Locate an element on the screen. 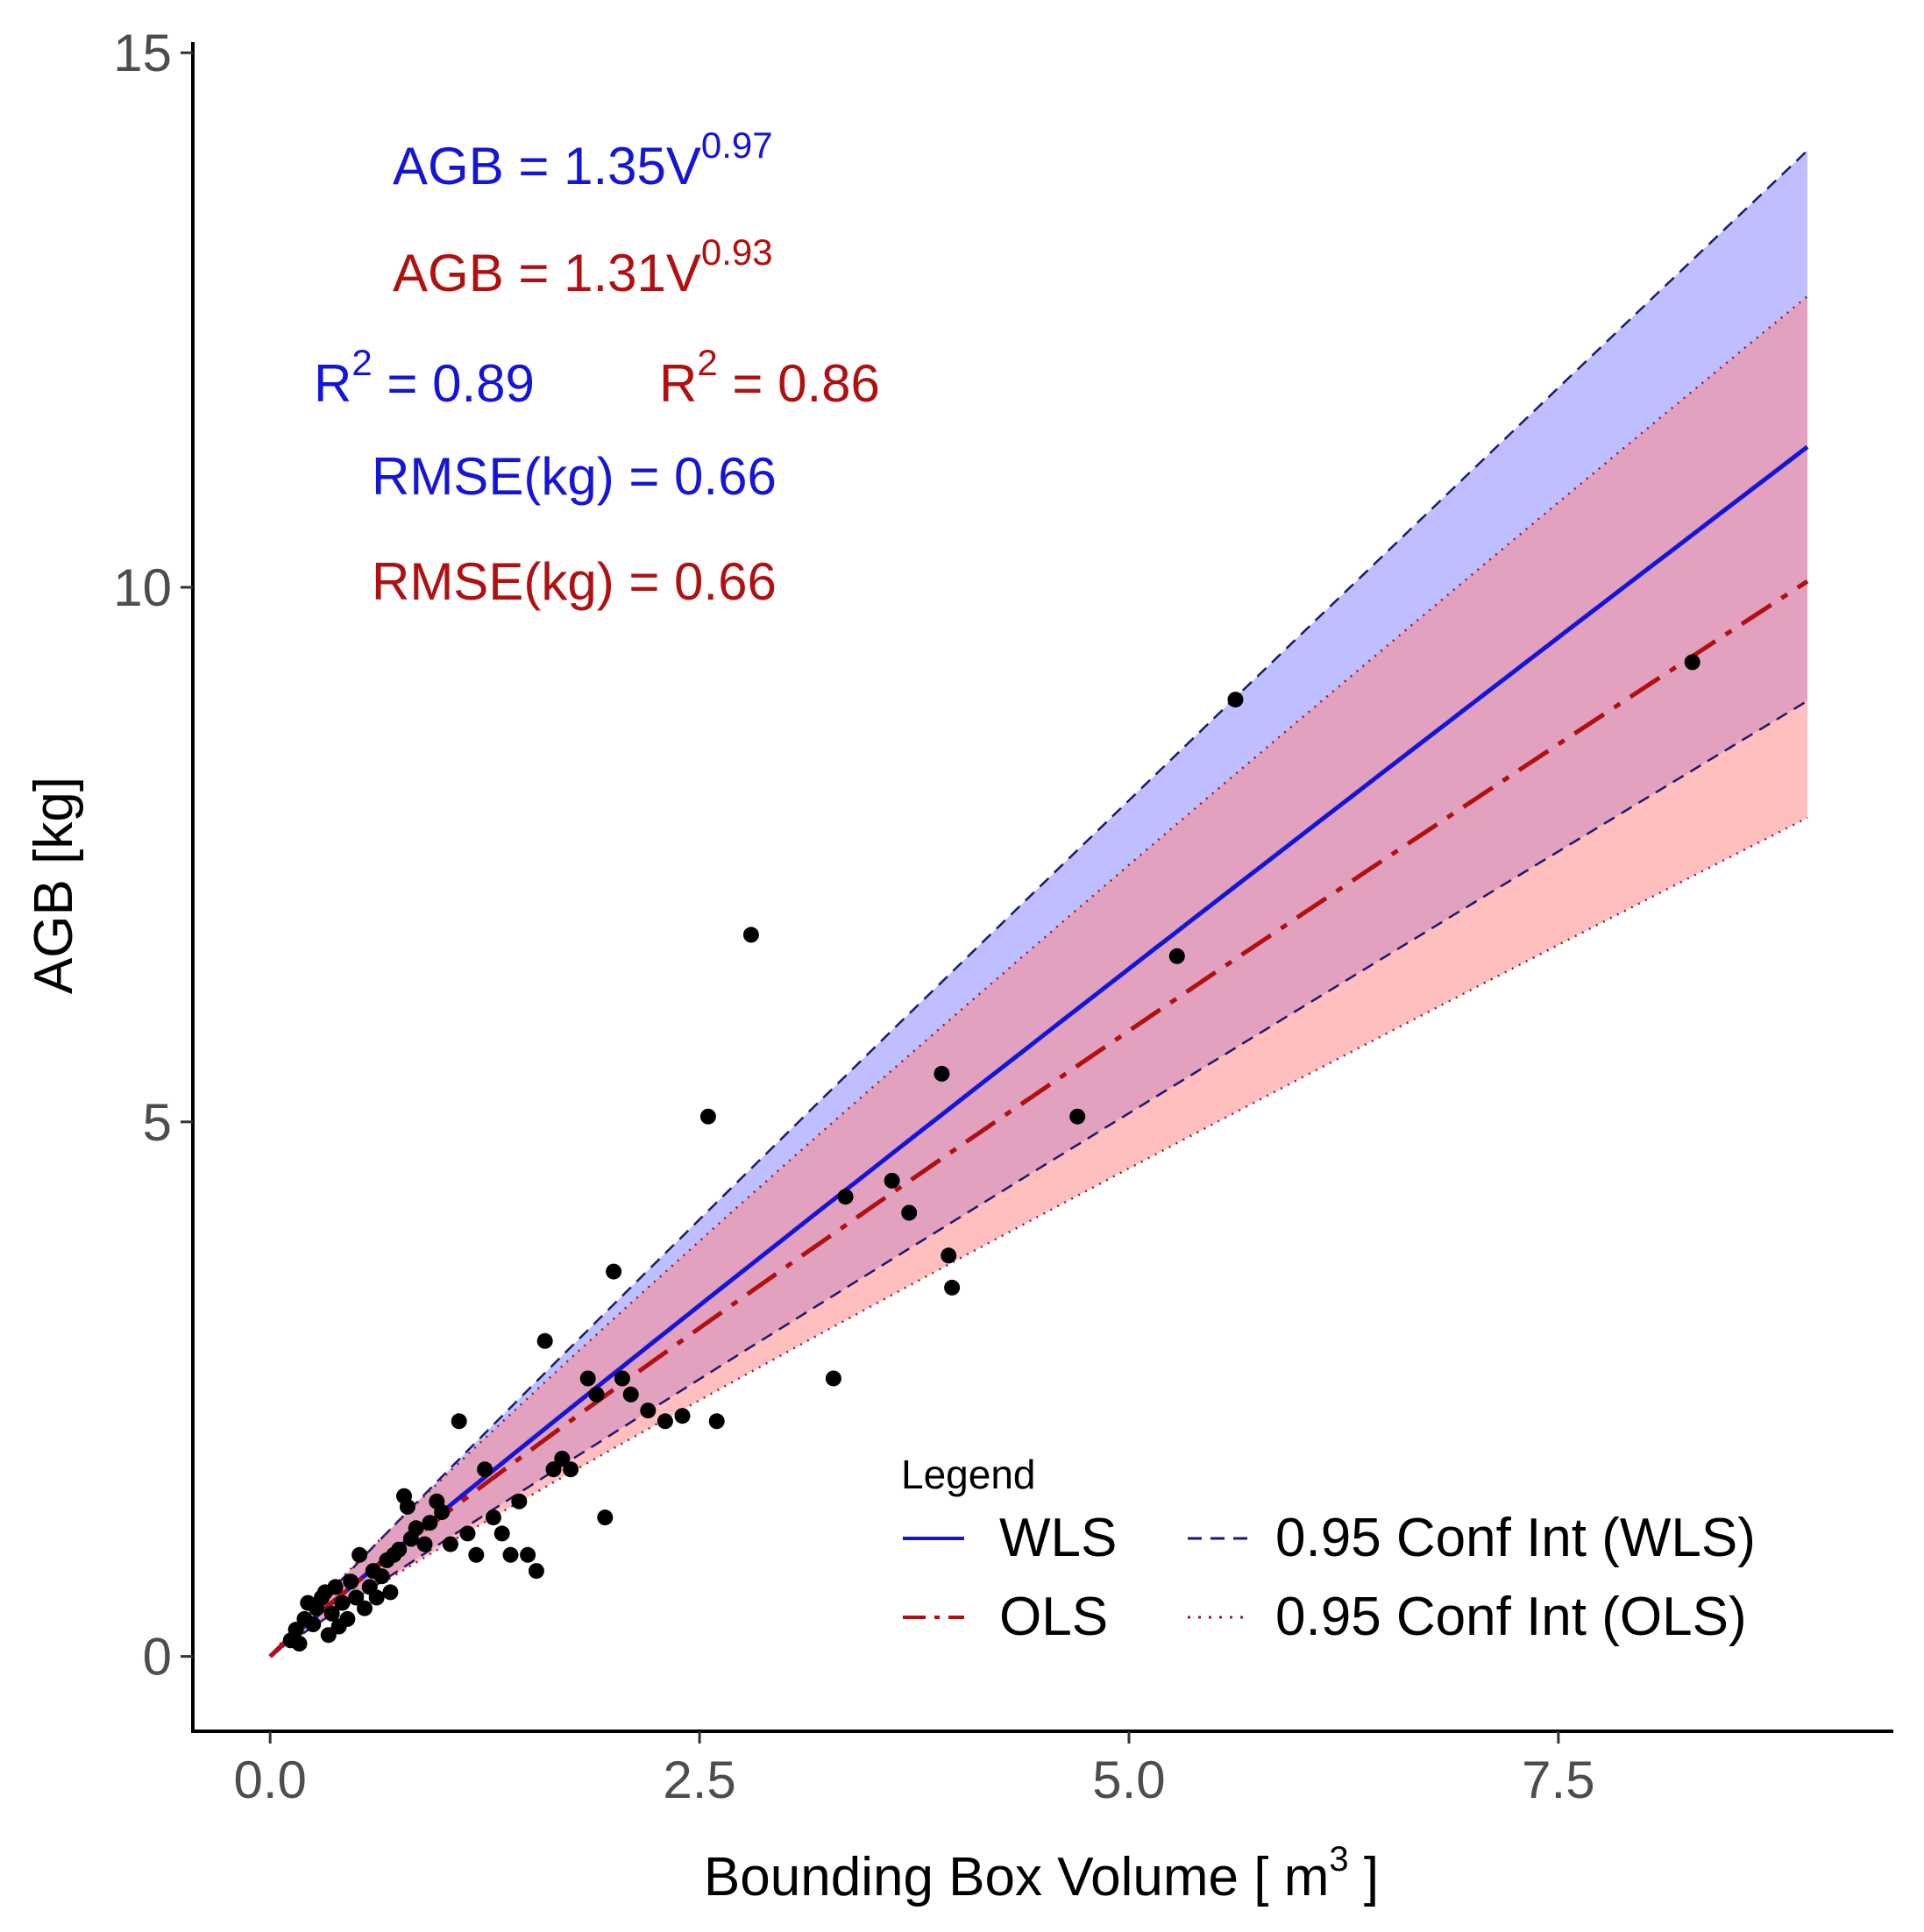 The height and width of the screenshot is (1932, 1924). wls-r2-annotation: R2 = 0.89 is located at coordinates (424, 377).